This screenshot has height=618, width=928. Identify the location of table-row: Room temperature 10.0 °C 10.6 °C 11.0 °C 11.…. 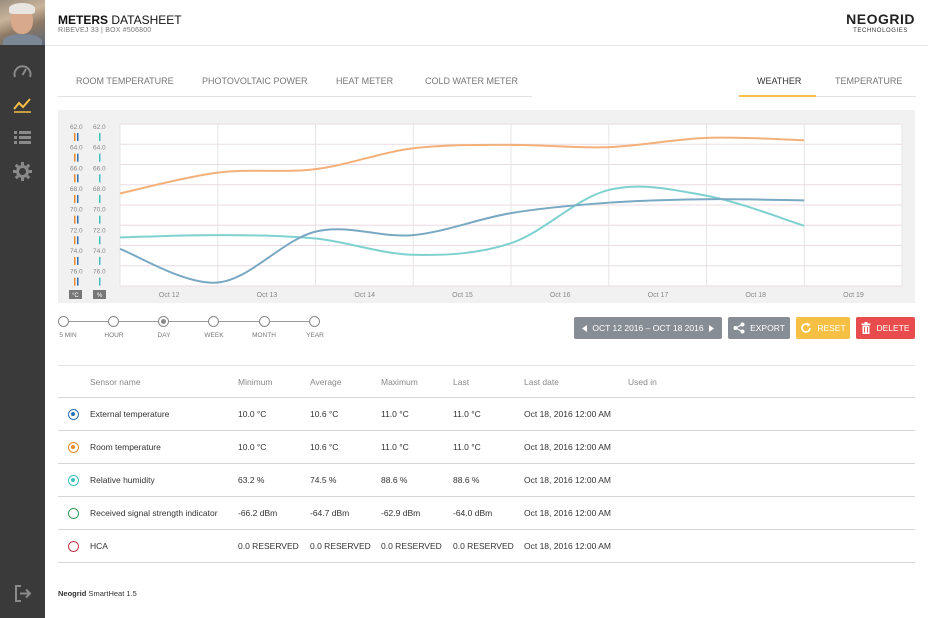
(486, 447).